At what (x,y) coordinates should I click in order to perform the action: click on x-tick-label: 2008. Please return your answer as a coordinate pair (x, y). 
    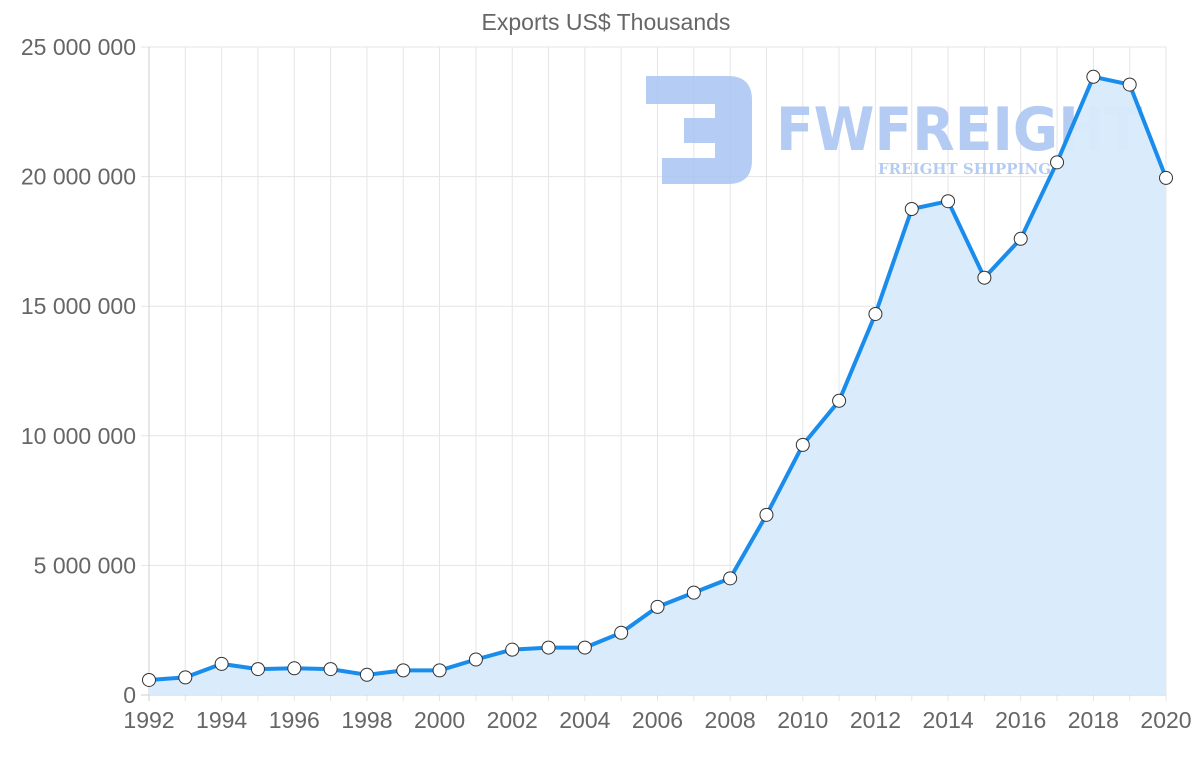
    Looking at the image, I should click on (730, 720).